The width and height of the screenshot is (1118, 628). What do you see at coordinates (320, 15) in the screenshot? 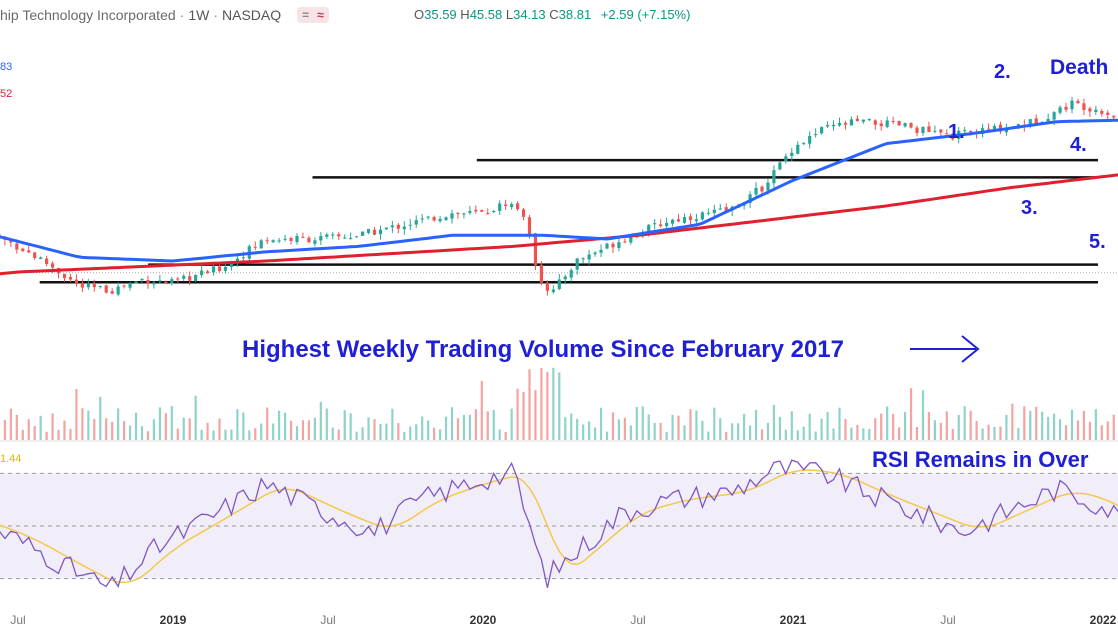
I see `approx-badge-icon: ≈` at bounding box center [320, 15].